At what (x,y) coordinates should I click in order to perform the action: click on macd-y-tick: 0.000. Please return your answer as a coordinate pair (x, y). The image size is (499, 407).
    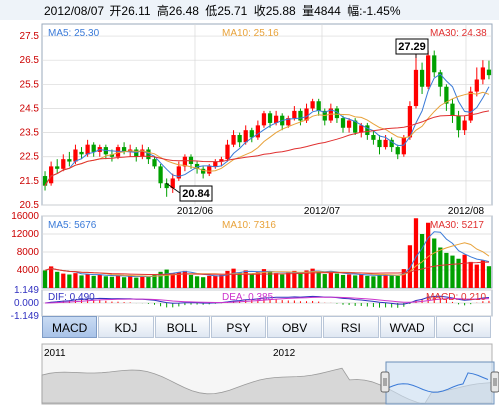
    Looking at the image, I should click on (26, 303).